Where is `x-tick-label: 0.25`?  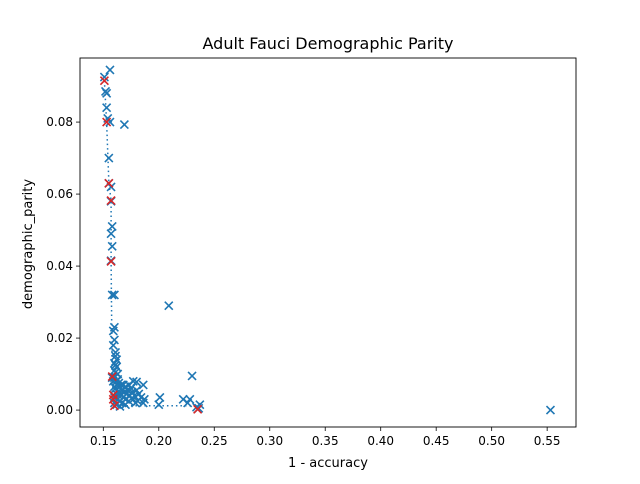
x-tick-label: 0.25 is located at coordinates (214, 441).